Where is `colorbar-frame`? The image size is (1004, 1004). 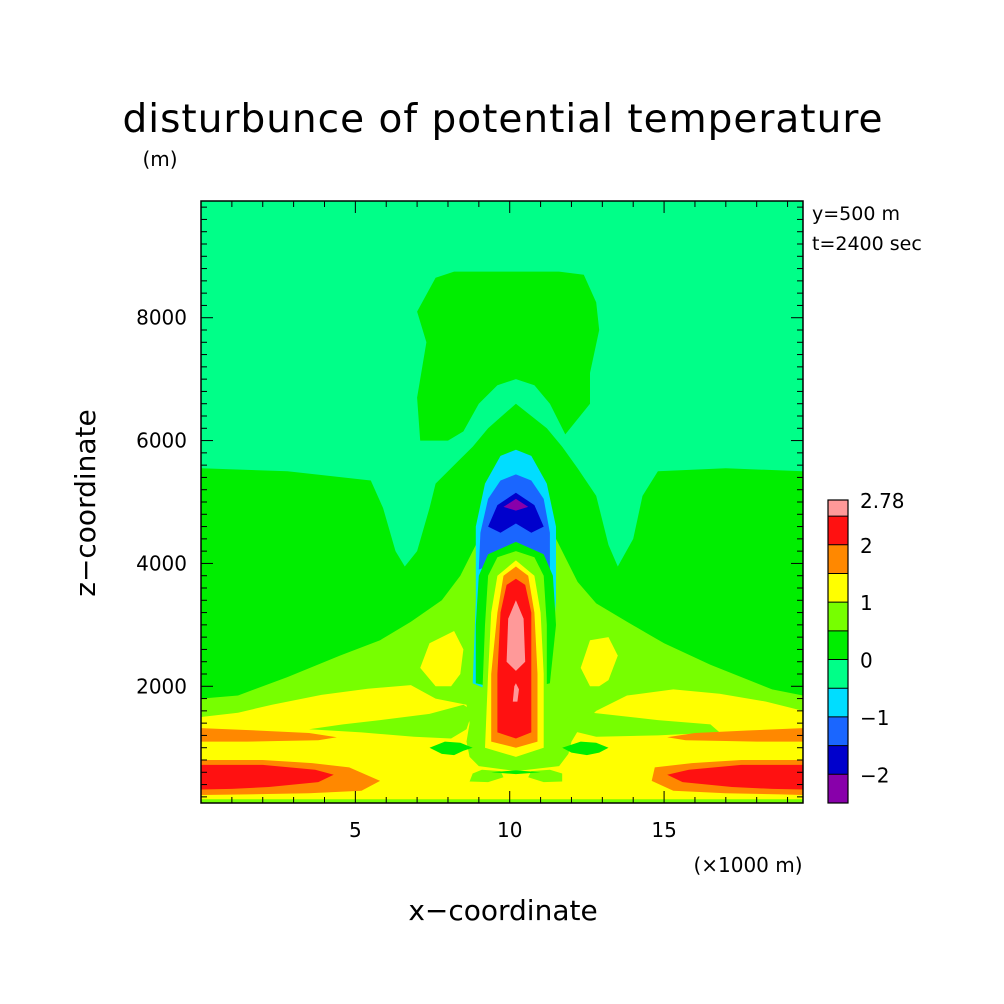
colorbar-frame is located at coordinates (838, 651).